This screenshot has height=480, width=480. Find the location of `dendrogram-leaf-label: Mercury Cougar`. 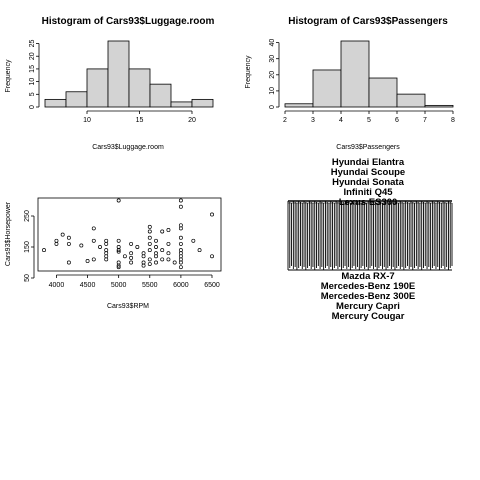

dendrogram-leaf-label: Mercury Cougar is located at coordinates (368, 316).